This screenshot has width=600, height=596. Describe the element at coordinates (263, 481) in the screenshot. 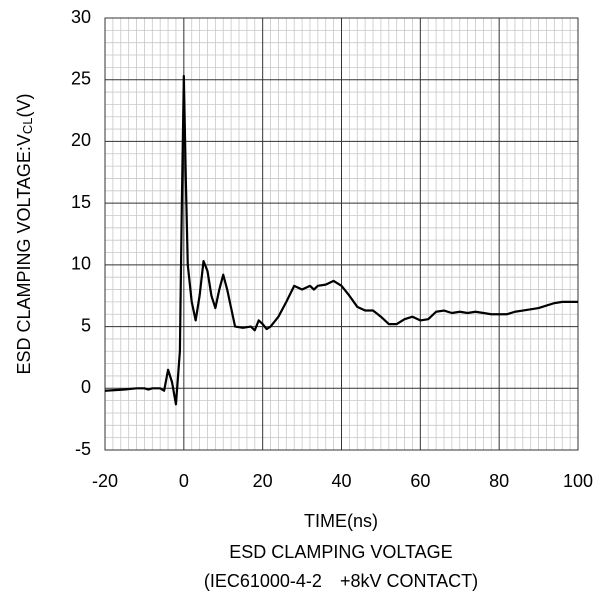

I see `x-tick-label: 20` at that location.